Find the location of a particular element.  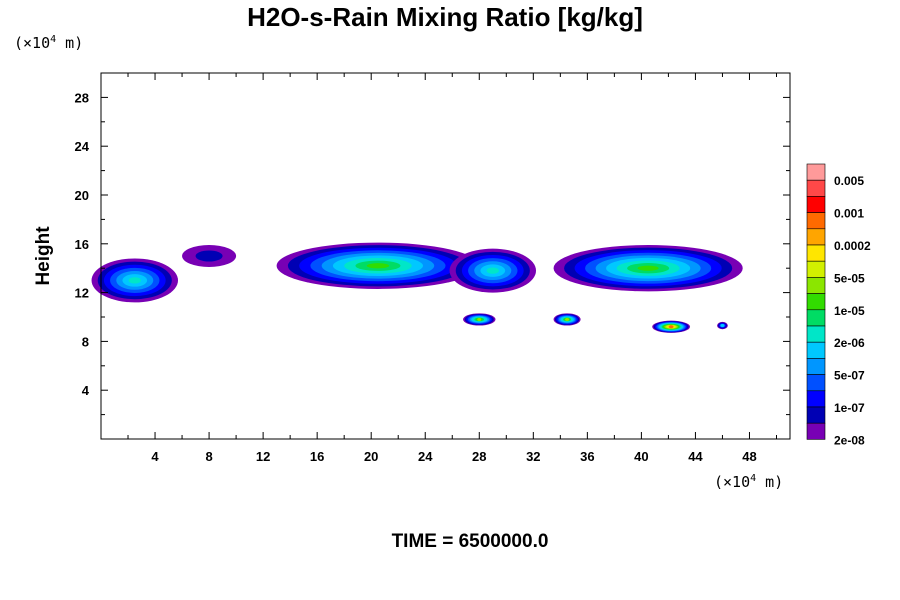

y-tick-label: 16 is located at coordinates (82, 244).